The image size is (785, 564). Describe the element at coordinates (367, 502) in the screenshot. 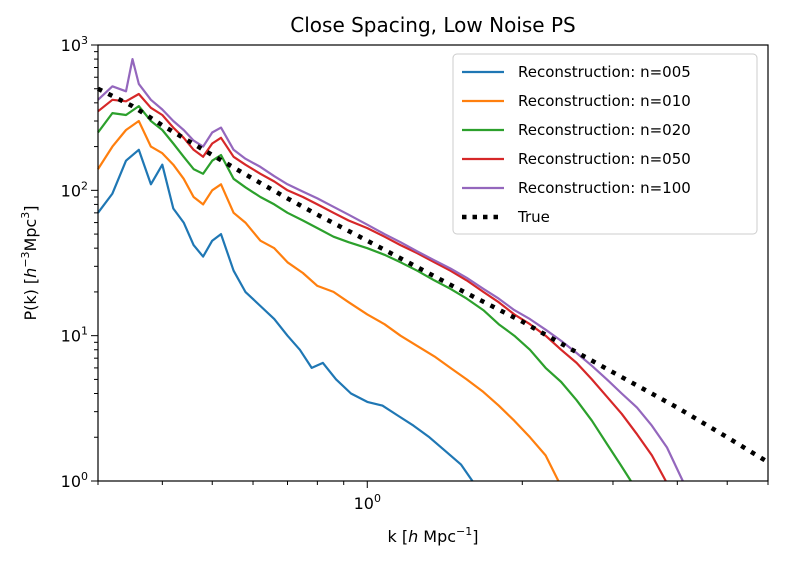

I see `x-tick-label: 100` at that location.